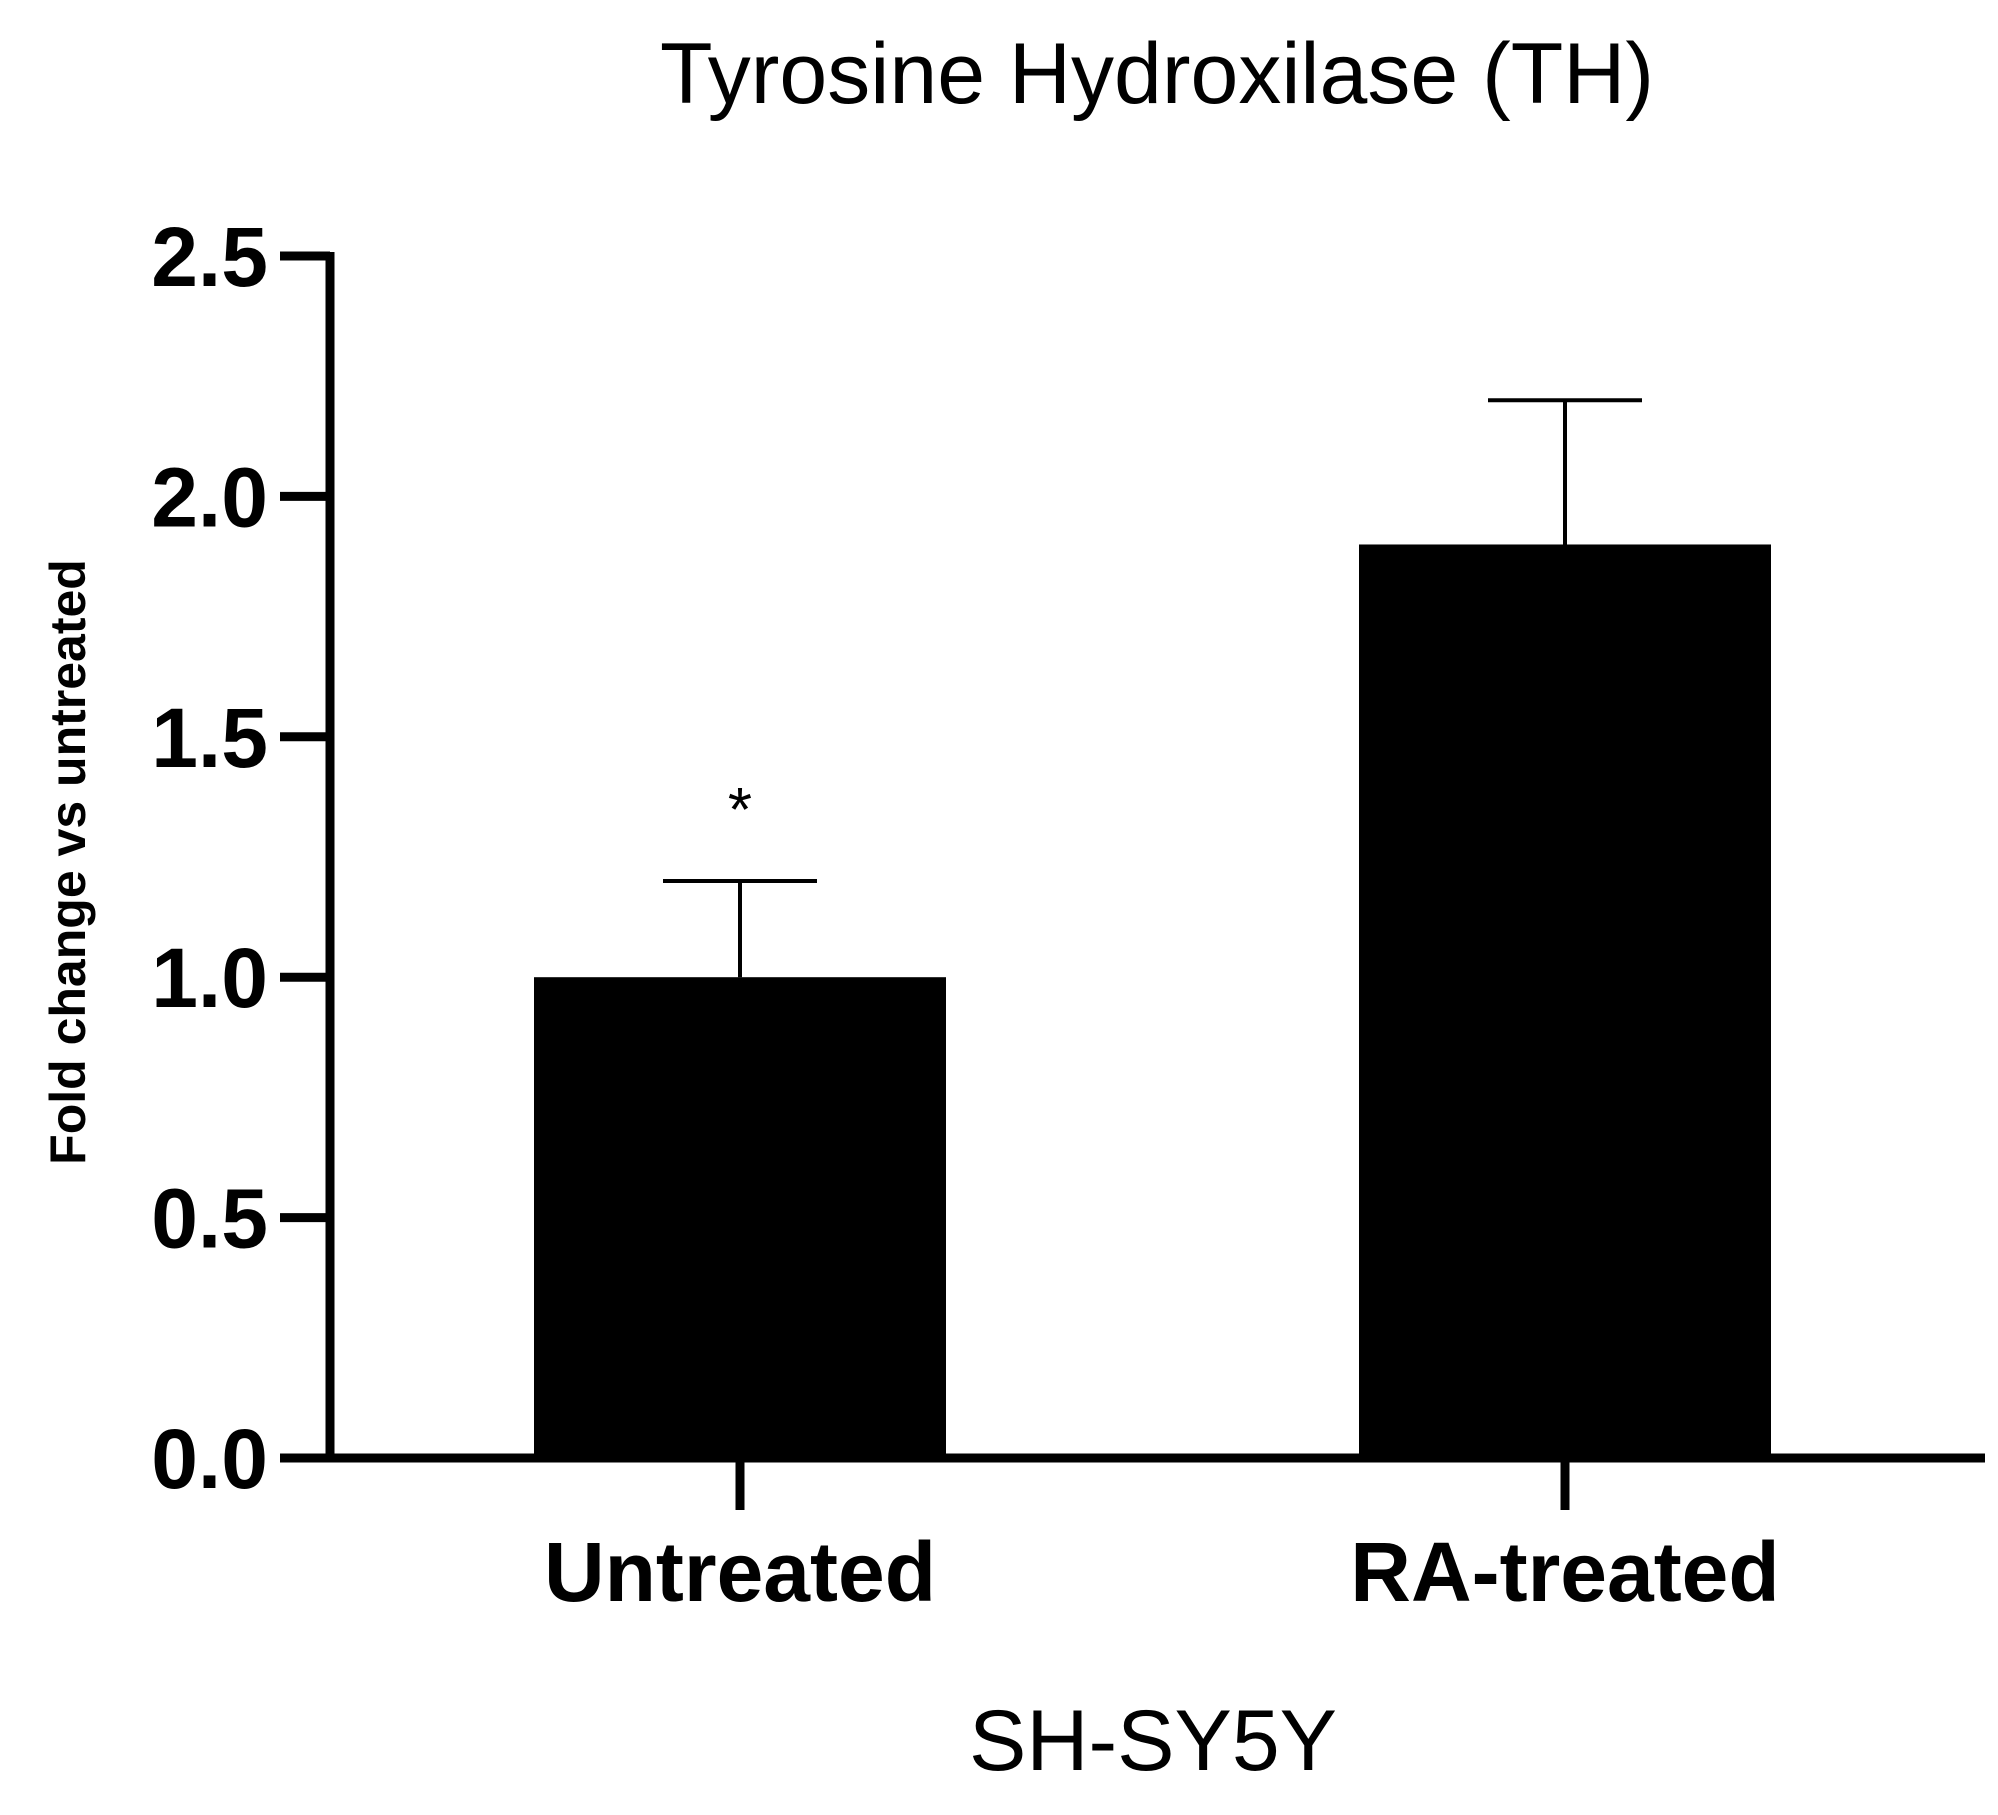 The height and width of the screenshot is (1815, 1998). What do you see at coordinates (1565, 1001) in the screenshot?
I see `bar-ra-treated` at bounding box center [1565, 1001].